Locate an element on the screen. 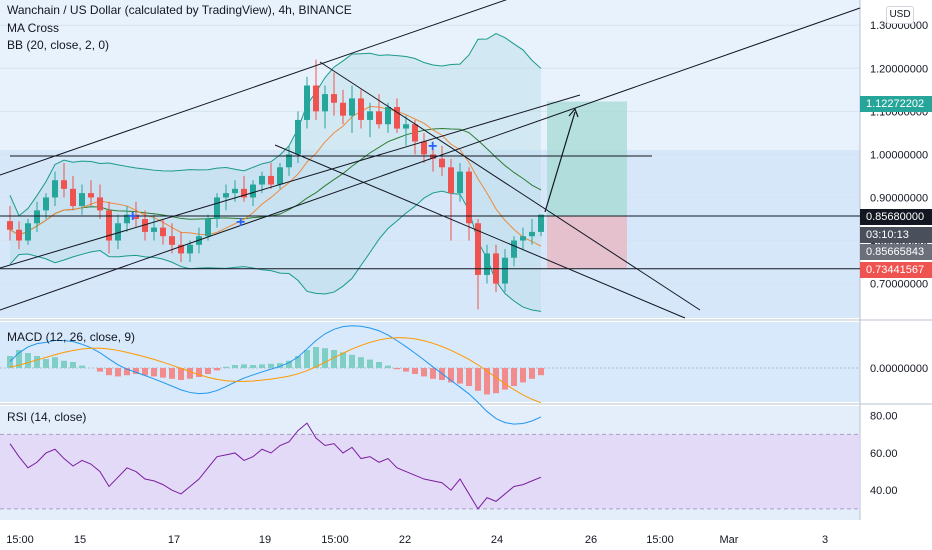 This screenshot has width=932, height=550. level-price-badge: 0.85680000 is located at coordinates (896, 217).